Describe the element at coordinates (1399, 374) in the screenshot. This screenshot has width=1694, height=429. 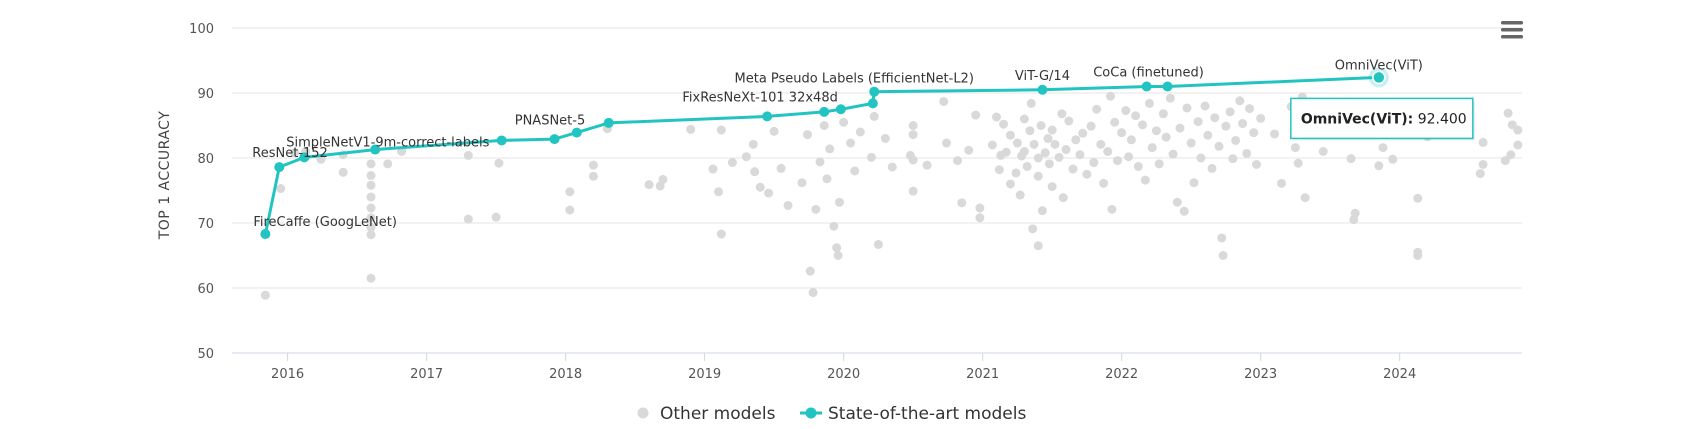
I see `x-tick-label: 2024` at that location.